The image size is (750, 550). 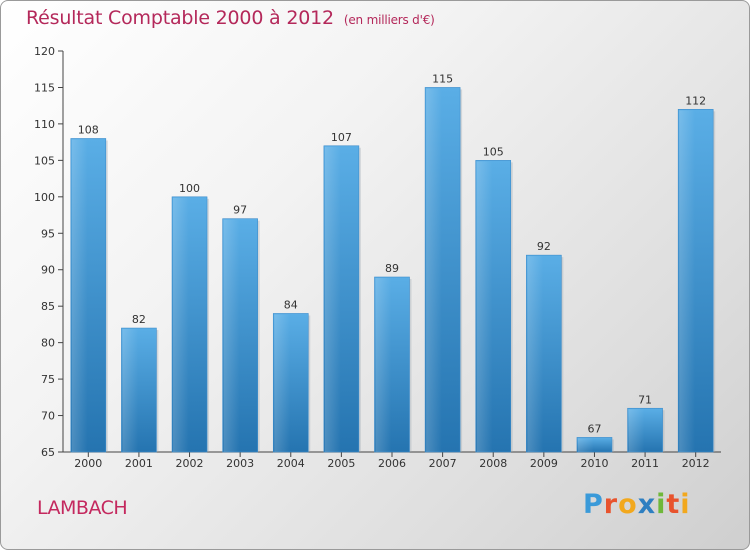 What do you see at coordinates (594, 463) in the screenshot?
I see `x-tick-label: 2010` at bounding box center [594, 463].